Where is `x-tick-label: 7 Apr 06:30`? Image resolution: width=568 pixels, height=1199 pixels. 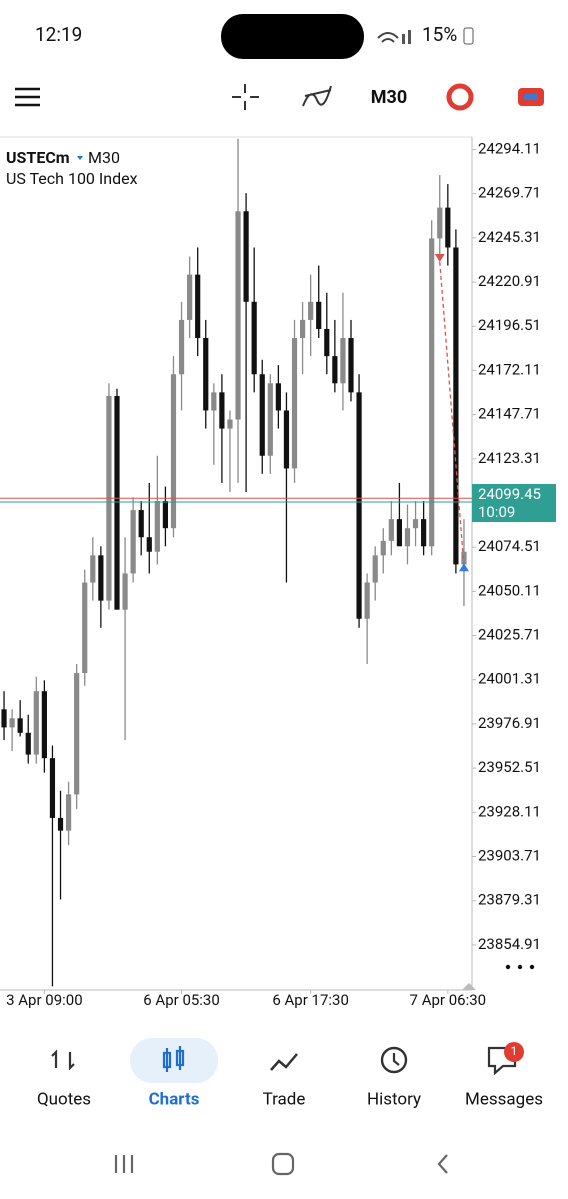 x-tick-label: 7 Apr 06:30 is located at coordinates (448, 1000).